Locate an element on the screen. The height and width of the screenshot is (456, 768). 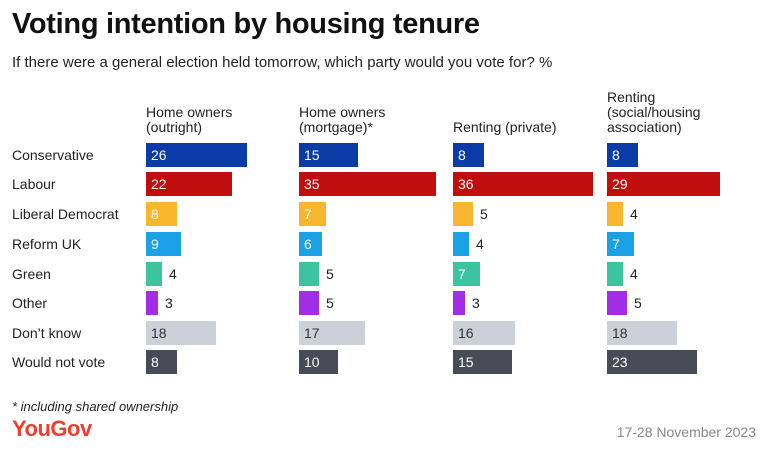
footnote: * including shared ownership is located at coordinates (95, 406).